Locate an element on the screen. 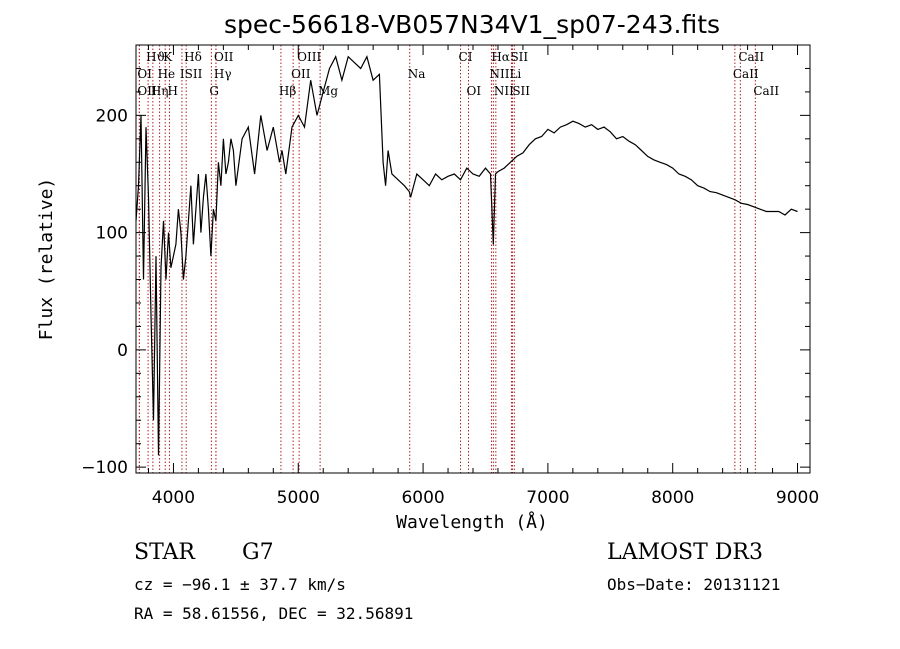 Image resolution: width=900 pixels, height=649 pixels. y-tick-label: −100 is located at coordinates (104, 468).